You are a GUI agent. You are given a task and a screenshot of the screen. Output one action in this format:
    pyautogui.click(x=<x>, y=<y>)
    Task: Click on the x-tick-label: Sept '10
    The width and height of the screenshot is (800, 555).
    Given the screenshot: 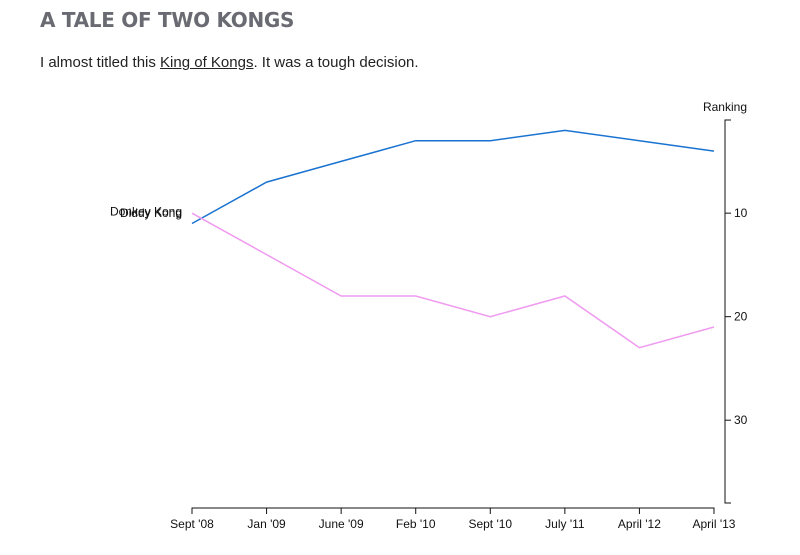 What is the action you would take?
    pyautogui.click(x=490, y=524)
    